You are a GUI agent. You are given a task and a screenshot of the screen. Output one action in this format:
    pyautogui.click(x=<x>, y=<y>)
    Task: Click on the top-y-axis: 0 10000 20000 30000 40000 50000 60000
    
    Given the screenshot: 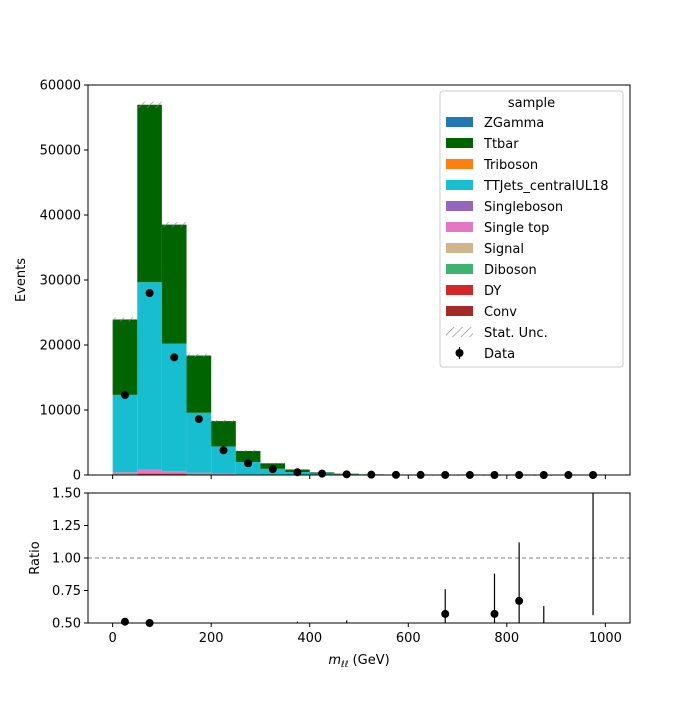 What is the action you would take?
    pyautogui.click(x=64, y=281)
    